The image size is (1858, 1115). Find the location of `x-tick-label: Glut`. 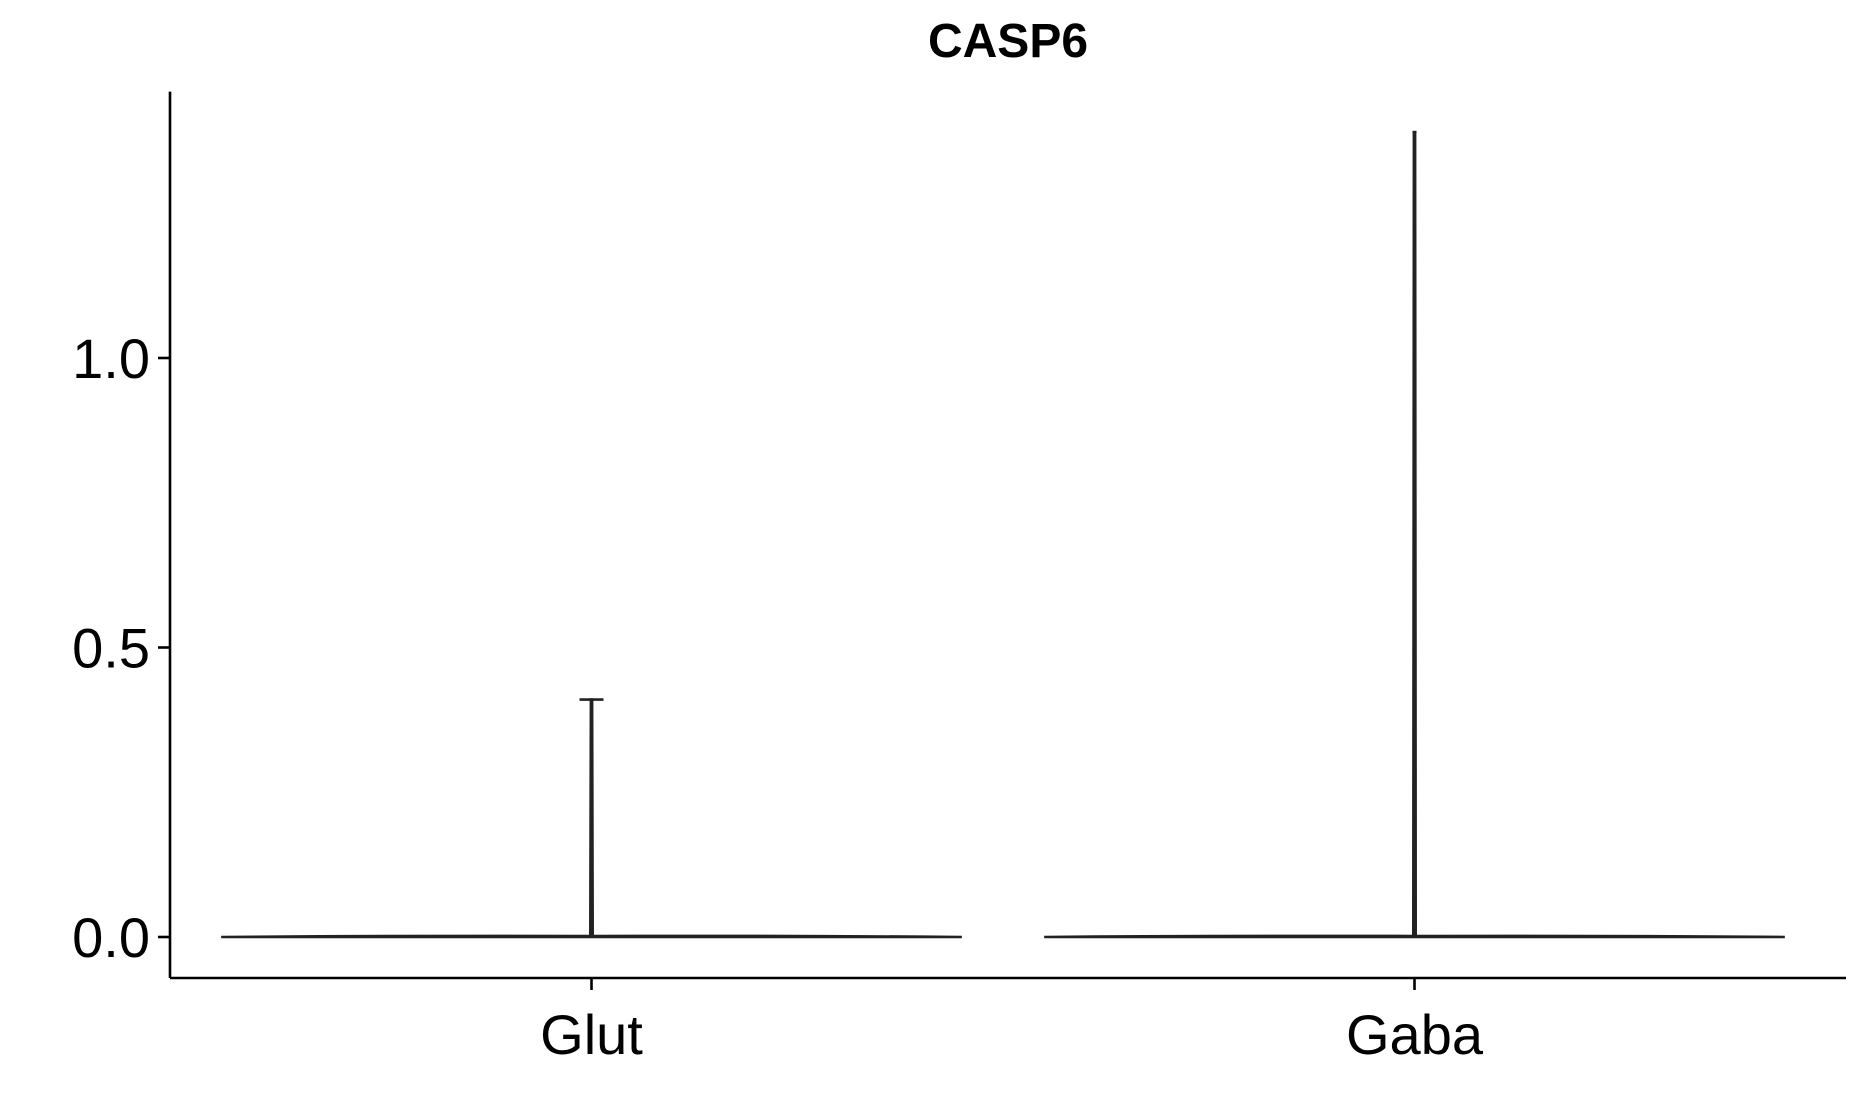

x-tick-label: Glut is located at coordinates (591, 1034).